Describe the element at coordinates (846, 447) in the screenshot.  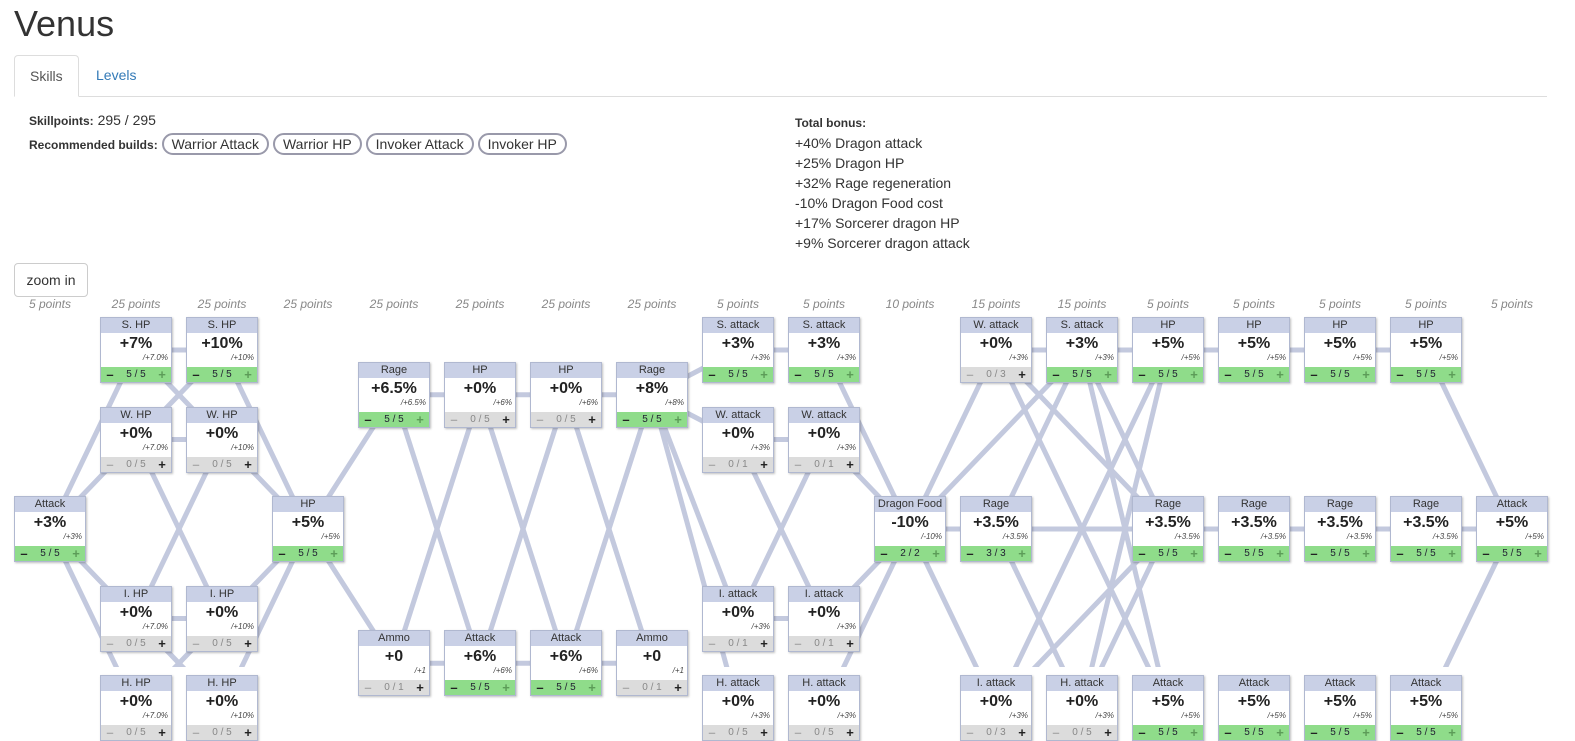
I see `skill-rate: /+3%` at that location.